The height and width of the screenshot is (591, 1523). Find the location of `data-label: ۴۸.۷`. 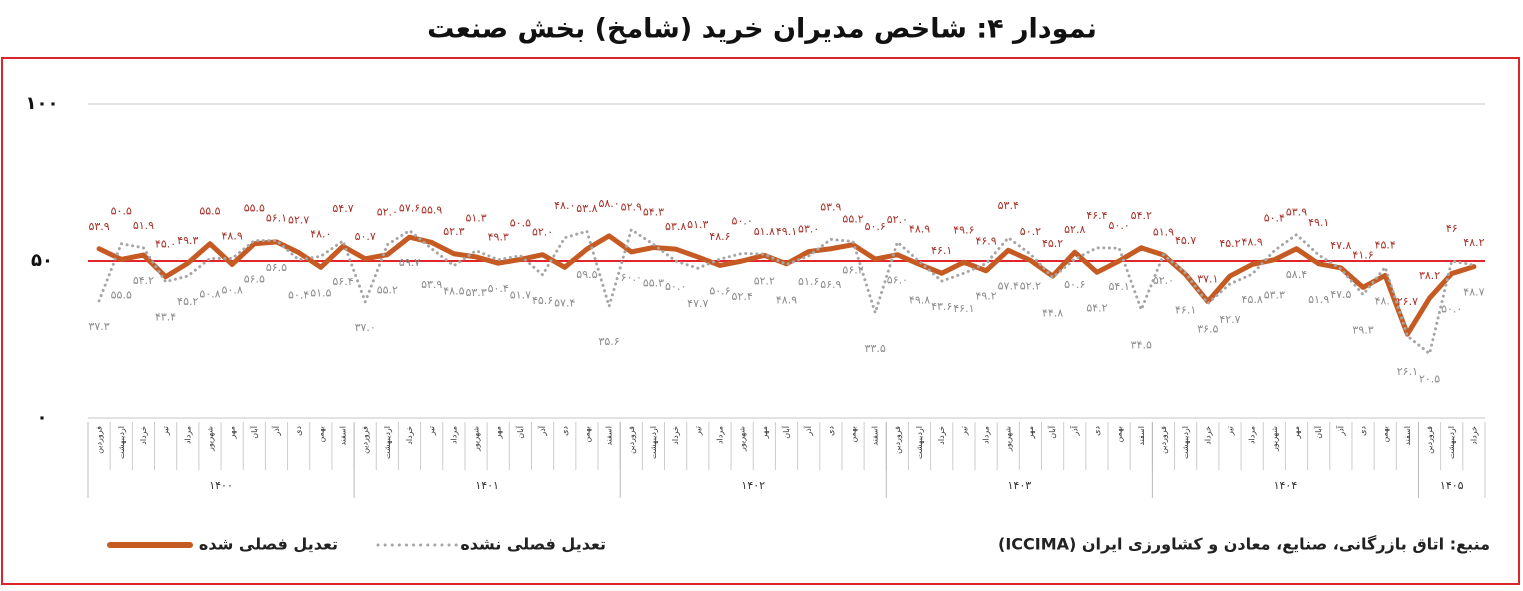

data-label: ۴۸.۷ is located at coordinates (1473, 292).